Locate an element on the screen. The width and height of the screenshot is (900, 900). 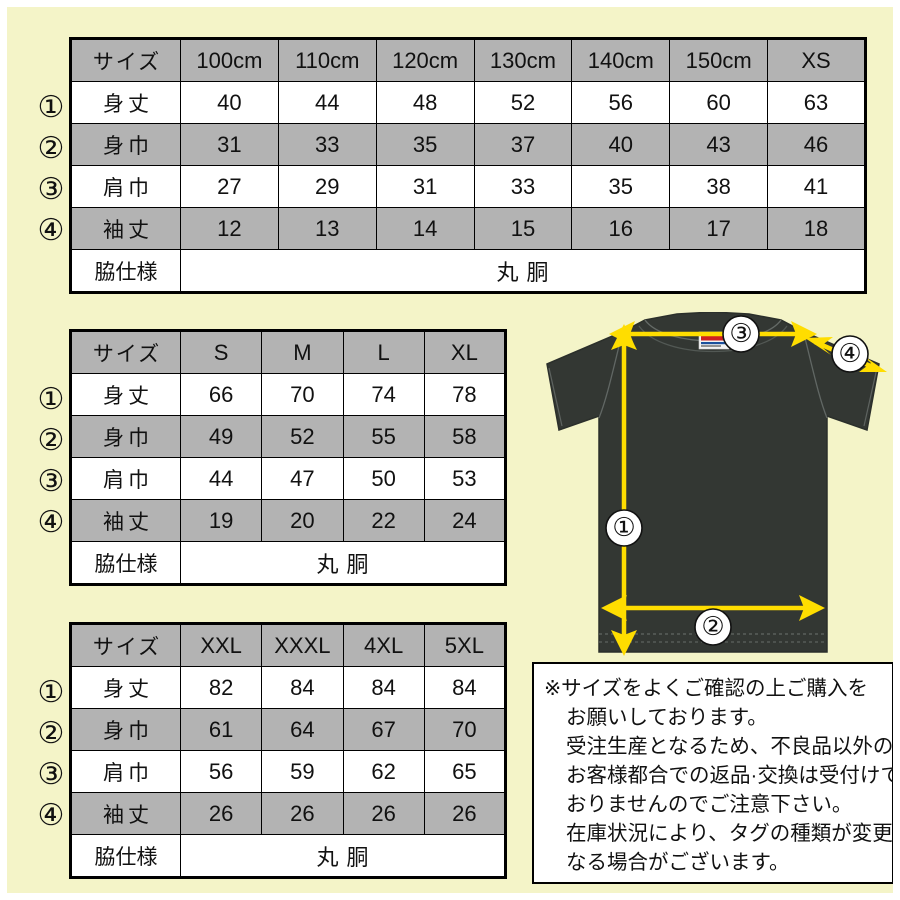
table-row: 袖丈 19 20 22 24 is located at coordinates (288, 520).